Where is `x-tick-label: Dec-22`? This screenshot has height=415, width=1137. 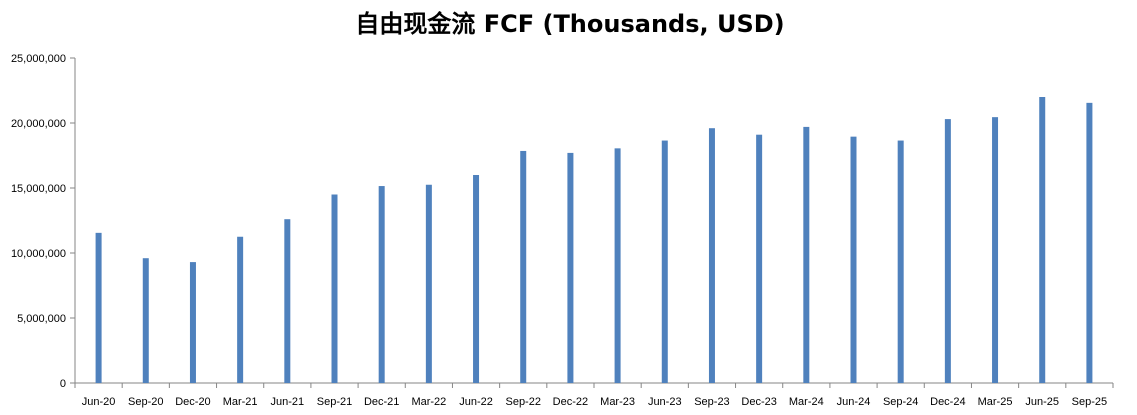
x-tick-label: Dec-22 is located at coordinates (570, 402).